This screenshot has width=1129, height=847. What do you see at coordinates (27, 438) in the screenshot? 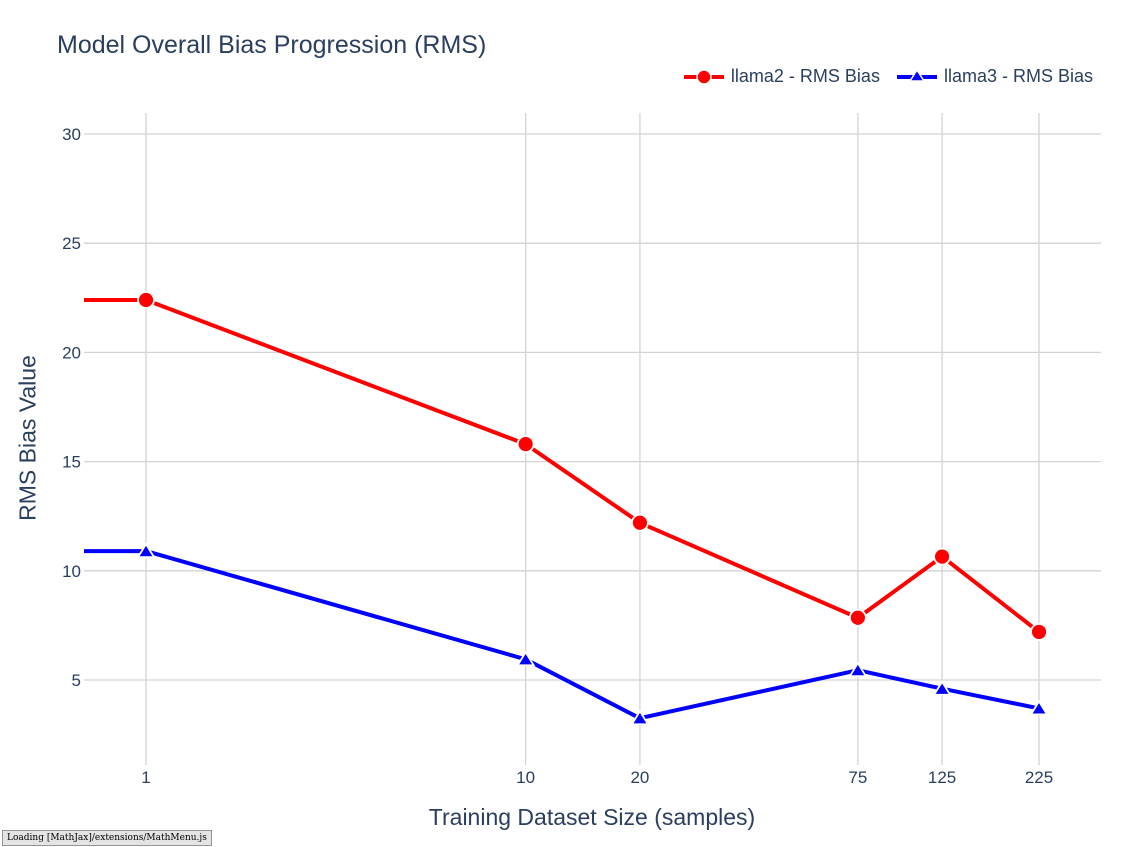
I see `y-axis-label: RMS Bias Value` at bounding box center [27, 438].